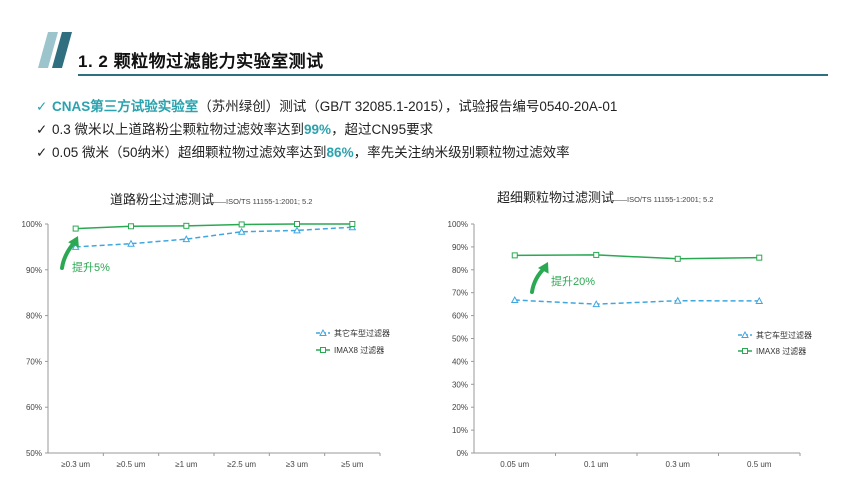  I want to click on x-tick-label: 0.1 um, so click(596, 464).